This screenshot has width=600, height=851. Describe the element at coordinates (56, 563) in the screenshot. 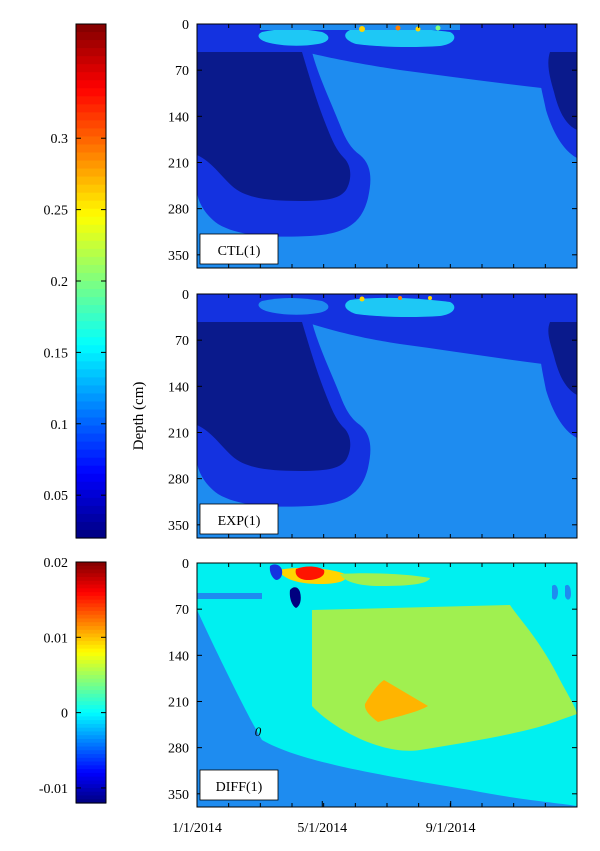

I see `colorbar-tick-label: 0.02` at that location.